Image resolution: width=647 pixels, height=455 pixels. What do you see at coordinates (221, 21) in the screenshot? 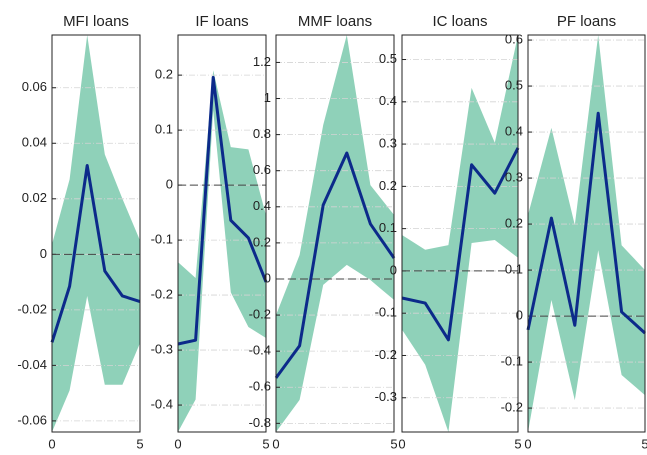
I see `panel-title: IF loans` at bounding box center [221, 21].